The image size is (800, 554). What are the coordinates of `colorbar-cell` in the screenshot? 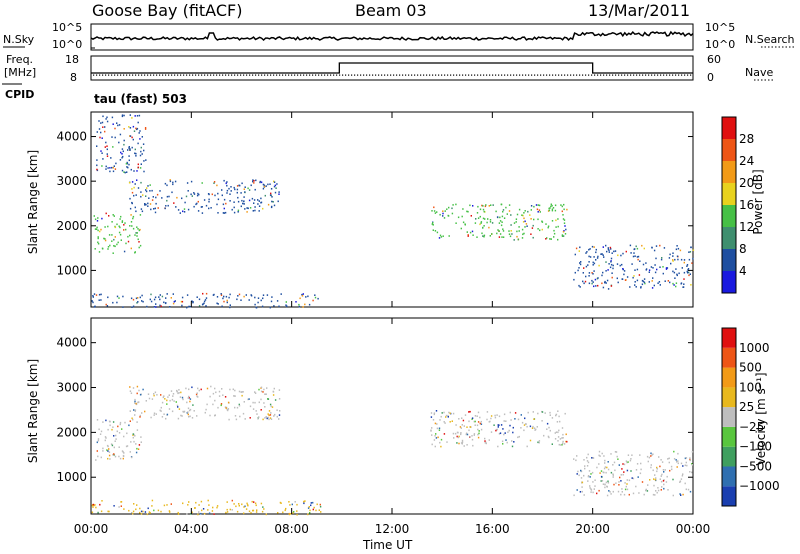 It's located at (729, 436).